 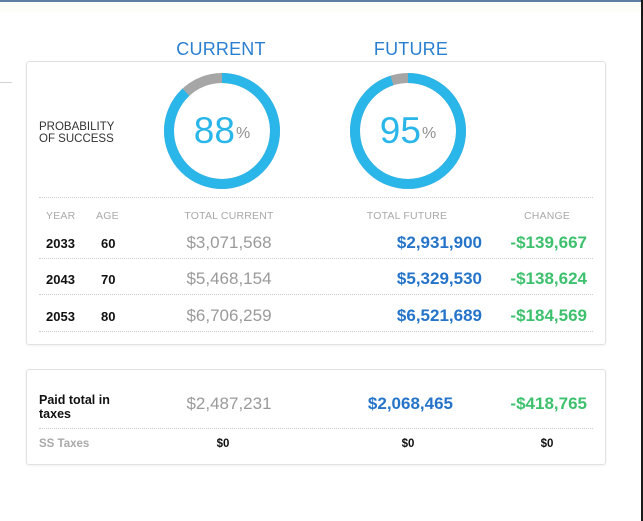 What do you see at coordinates (108, 279) in the screenshot?
I see `row-age: 70` at bounding box center [108, 279].